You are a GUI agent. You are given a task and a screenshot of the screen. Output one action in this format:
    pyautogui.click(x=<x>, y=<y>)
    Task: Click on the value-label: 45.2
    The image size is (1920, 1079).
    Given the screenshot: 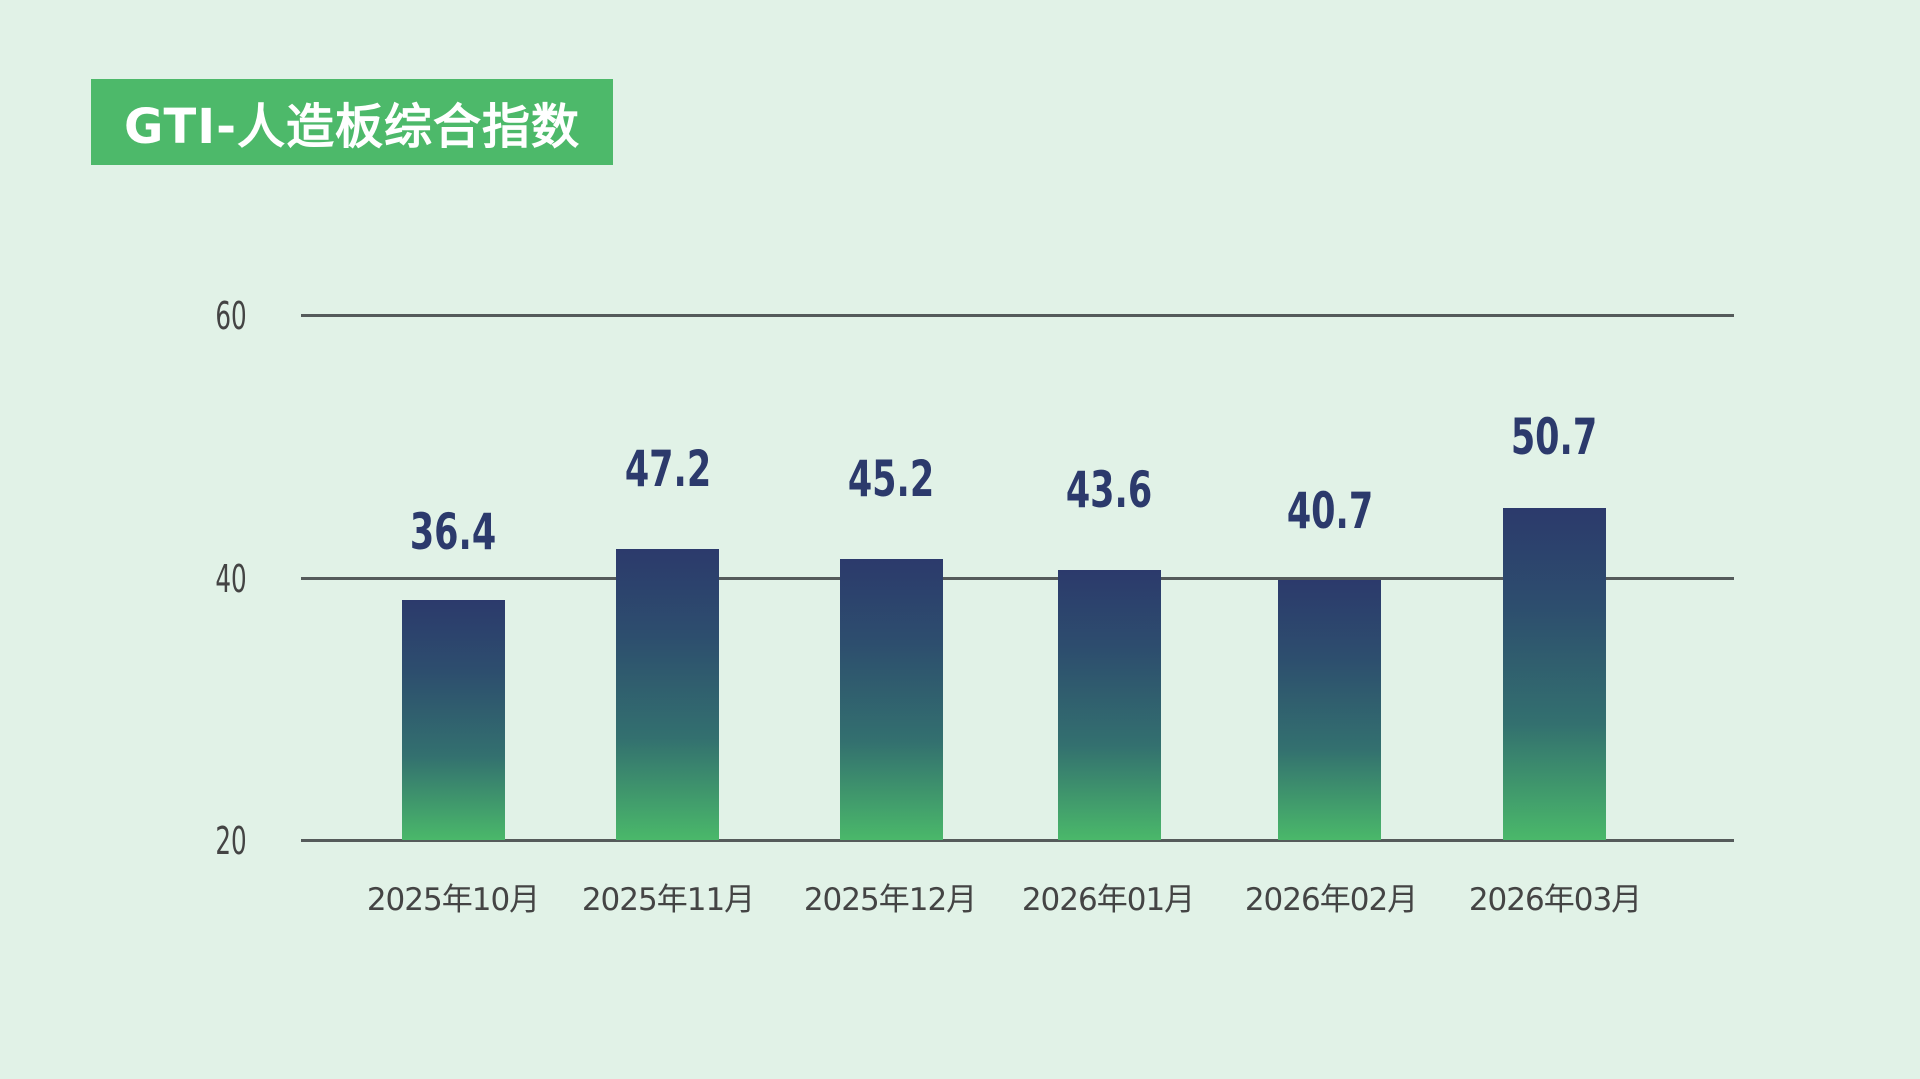 What is the action you would take?
    pyautogui.click(x=891, y=479)
    